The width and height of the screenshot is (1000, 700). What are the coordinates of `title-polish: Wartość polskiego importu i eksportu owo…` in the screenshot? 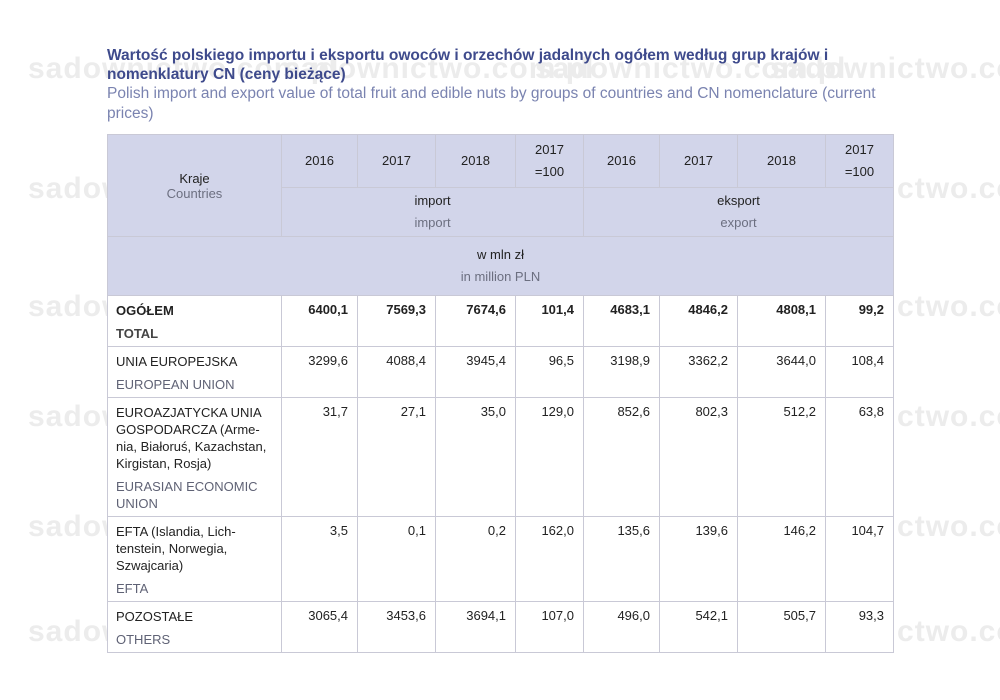 It's located at (468, 65).